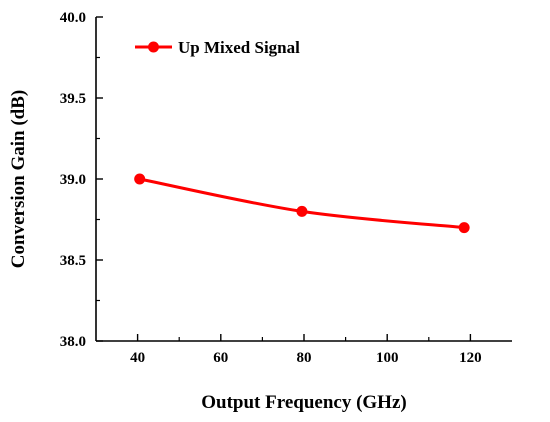 The image size is (550, 422). What do you see at coordinates (153, 47) in the screenshot?
I see `legend-marker` at bounding box center [153, 47].